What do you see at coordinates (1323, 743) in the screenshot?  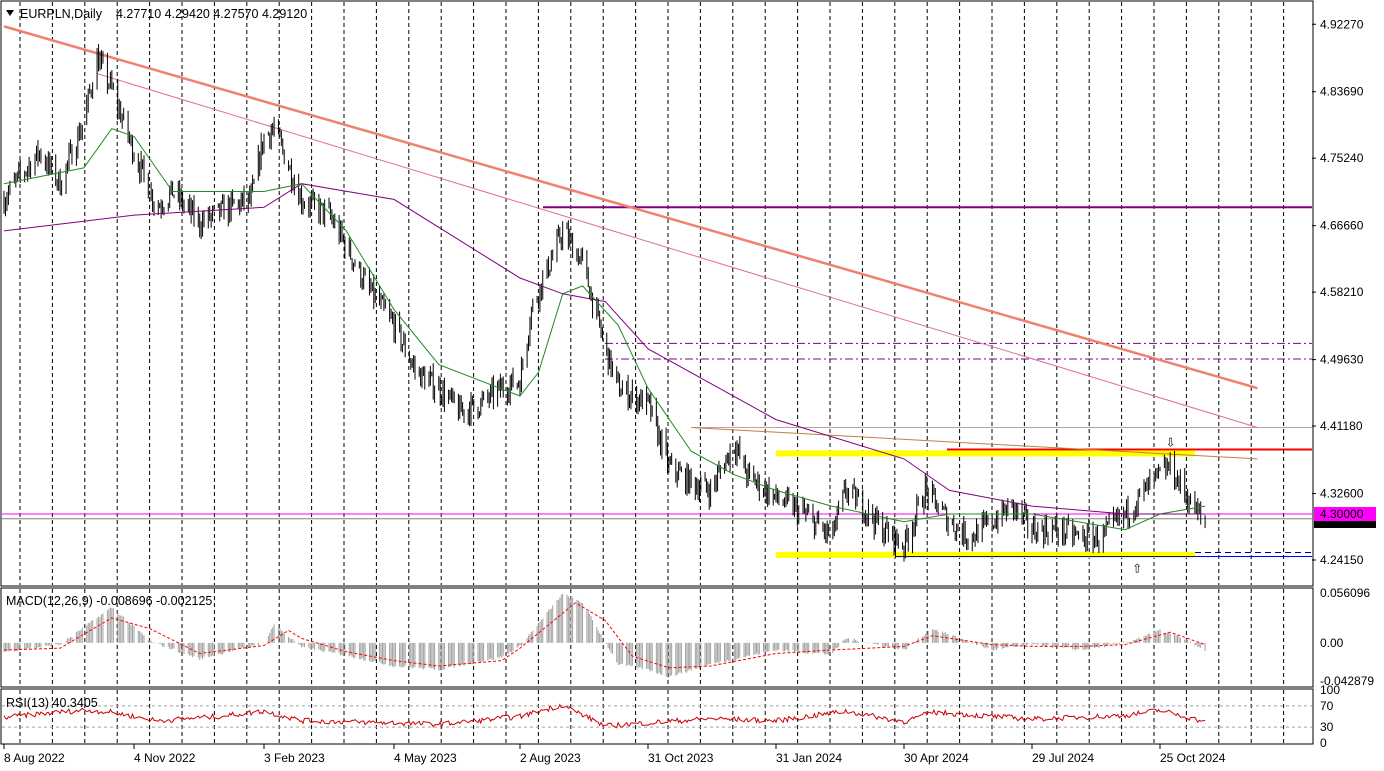 I see `rsi-tick-label: 0` at bounding box center [1323, 743].